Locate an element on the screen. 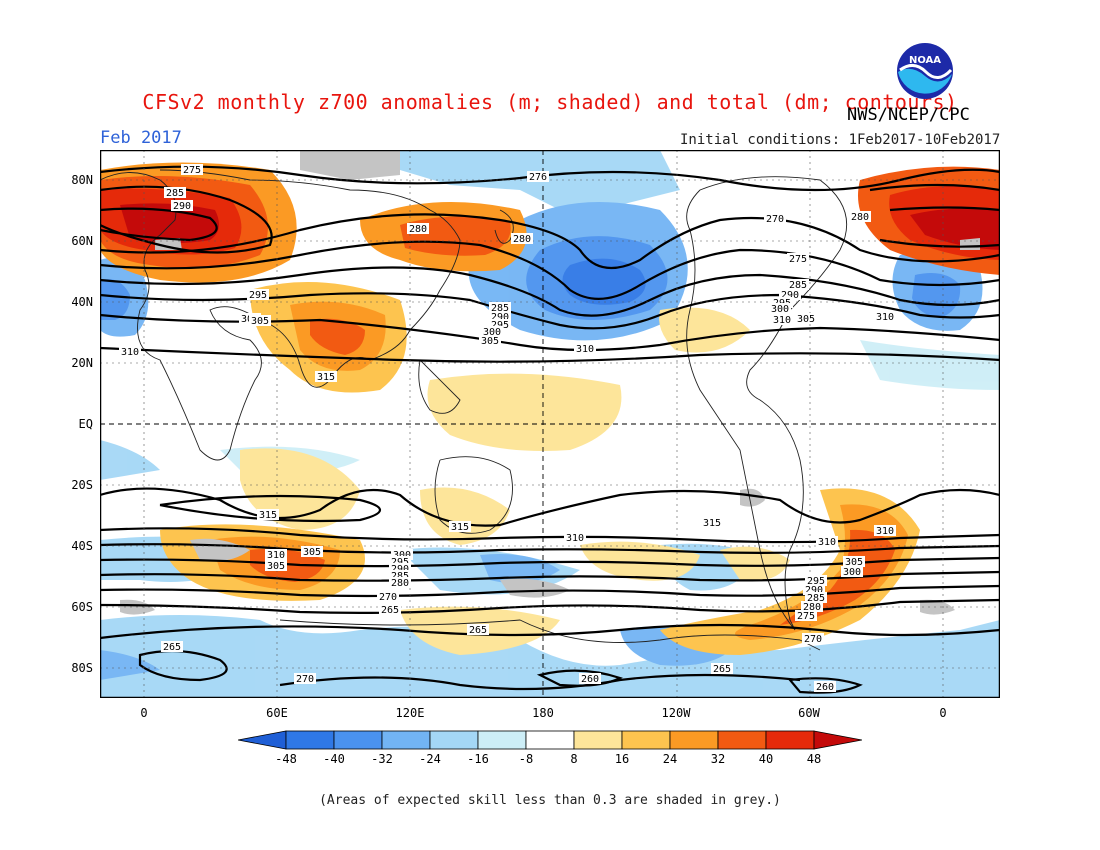 This screenshot has height=850, width=1100. colorbar-tick-label: 24 is located at coordinates (670, 759).